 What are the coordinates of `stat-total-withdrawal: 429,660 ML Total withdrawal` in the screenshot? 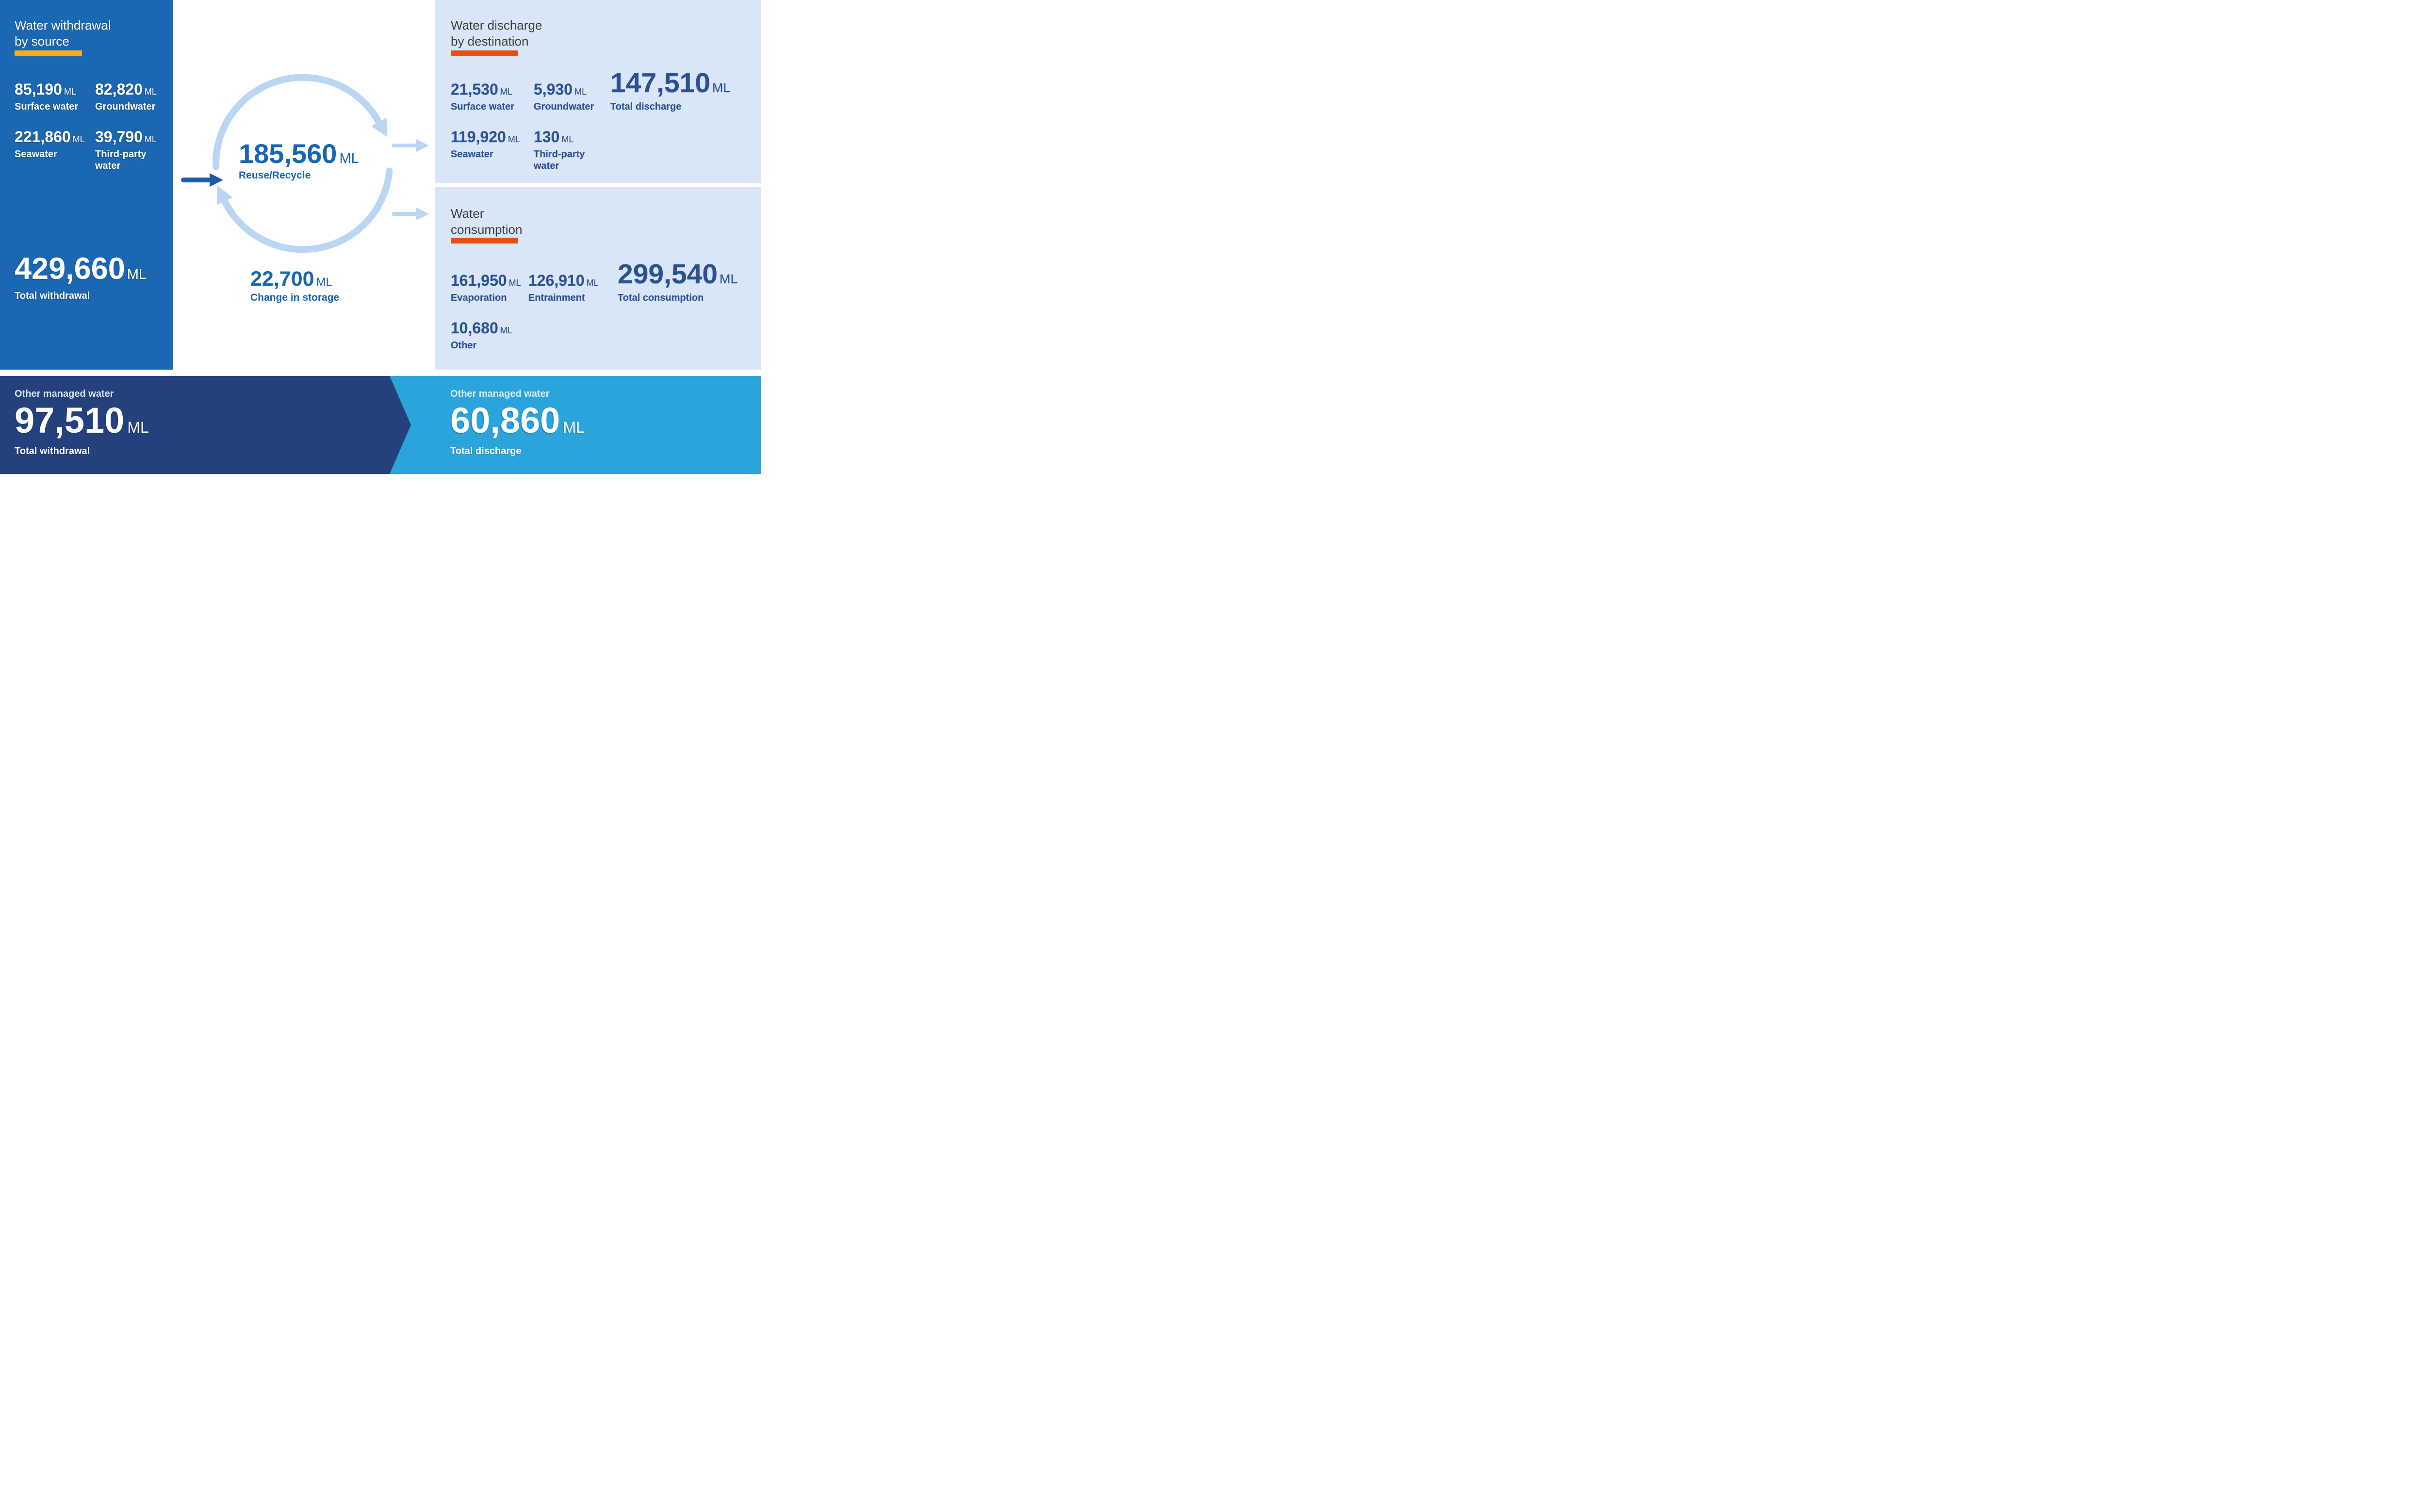 It's located at (81, 277).